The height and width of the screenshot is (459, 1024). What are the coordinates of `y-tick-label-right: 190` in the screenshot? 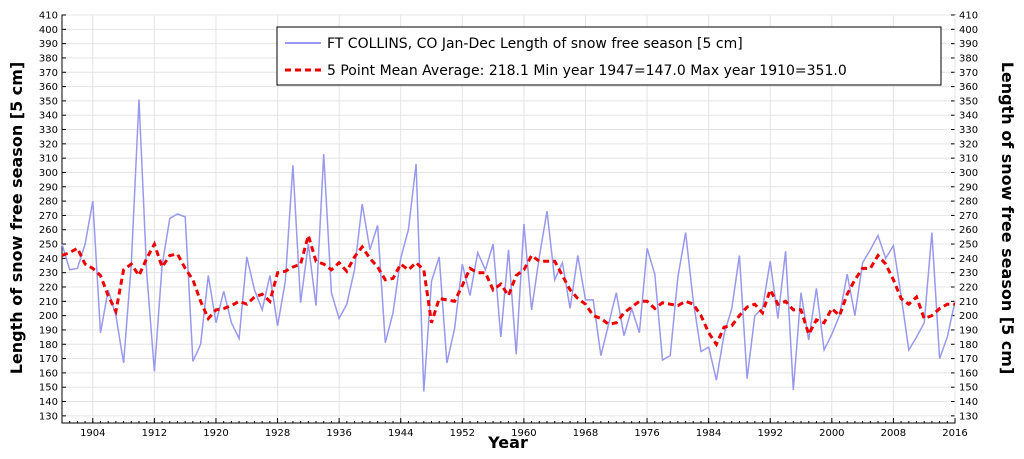 It's located at (968, 330).